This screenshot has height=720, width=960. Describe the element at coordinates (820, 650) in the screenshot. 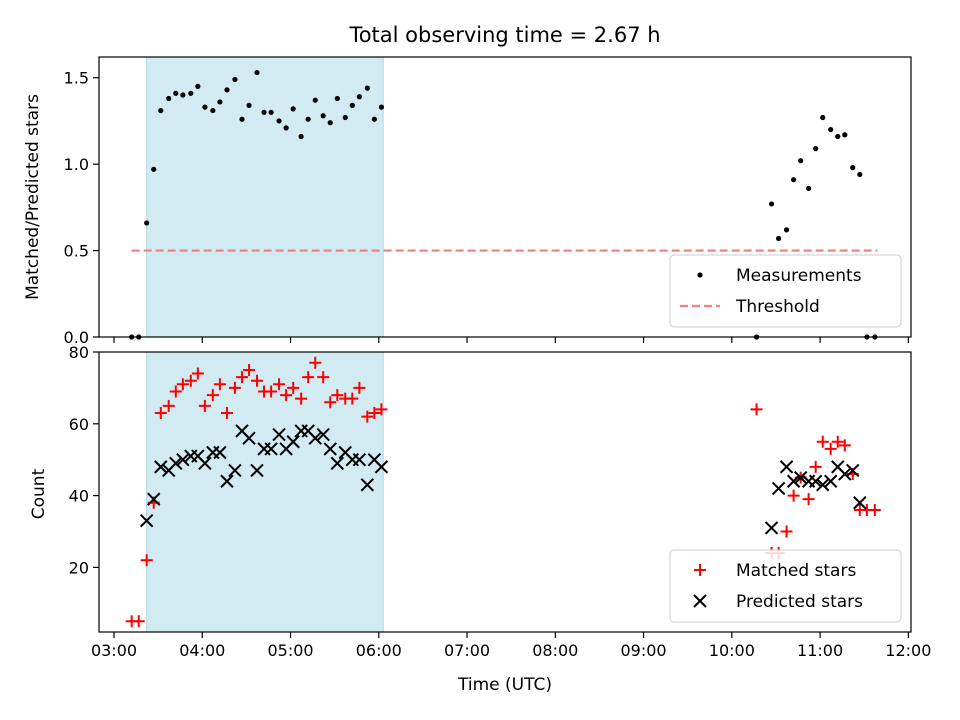

I see `x-tick-label: 11:00` at that location.